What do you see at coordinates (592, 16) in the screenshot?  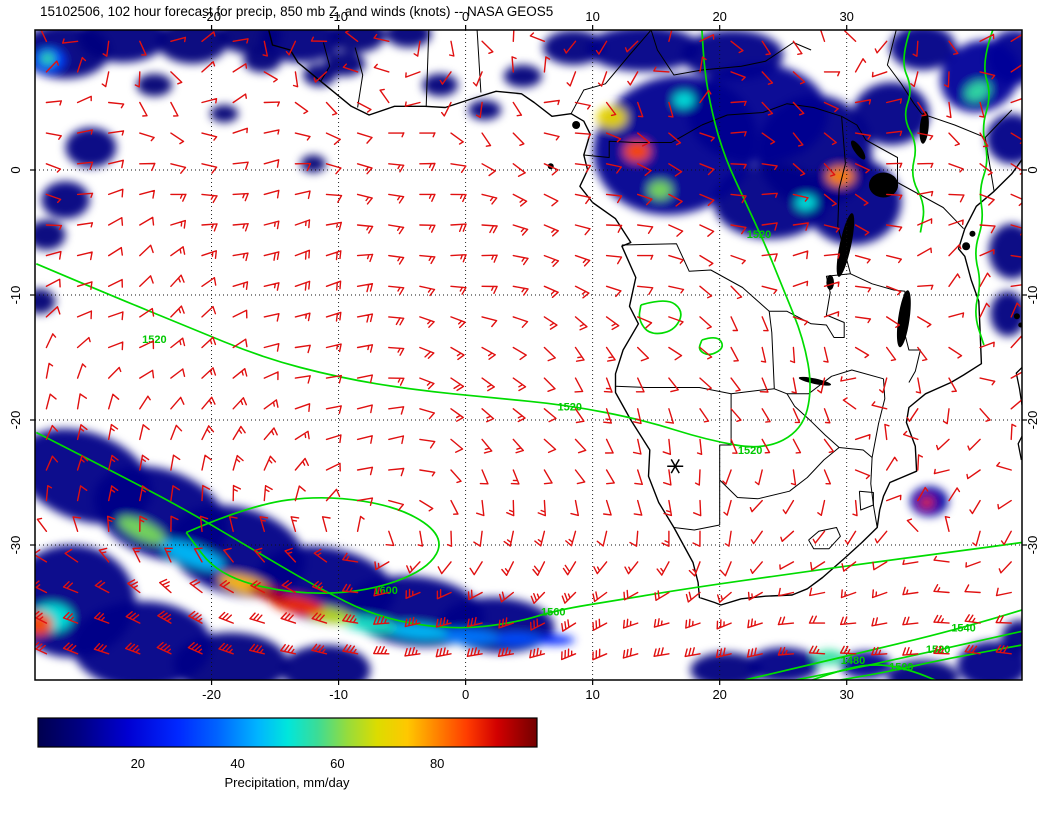 I see `lon-tick-label-top: 10` at bounding box center [592, 16].